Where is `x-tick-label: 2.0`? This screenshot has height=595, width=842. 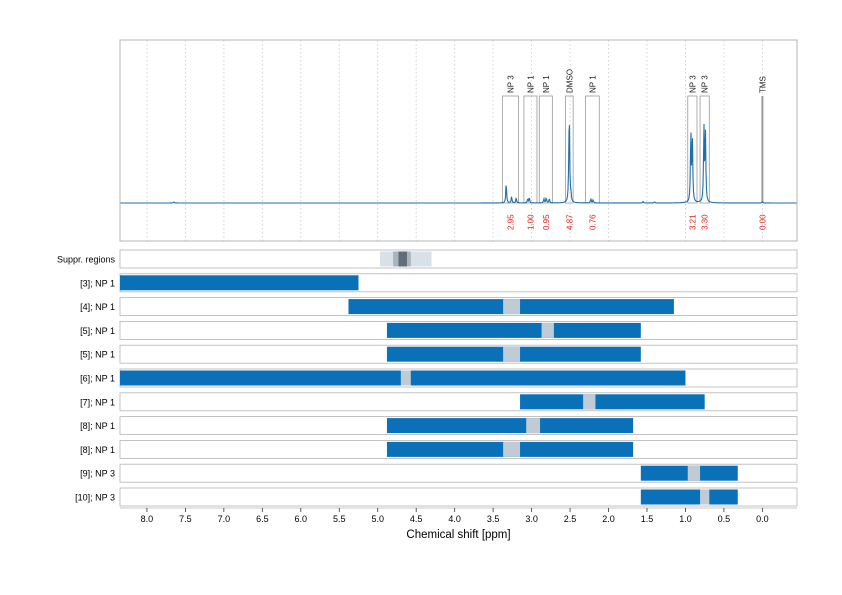
x-tick-label: 2.0 is located at coordinates (608, 519).